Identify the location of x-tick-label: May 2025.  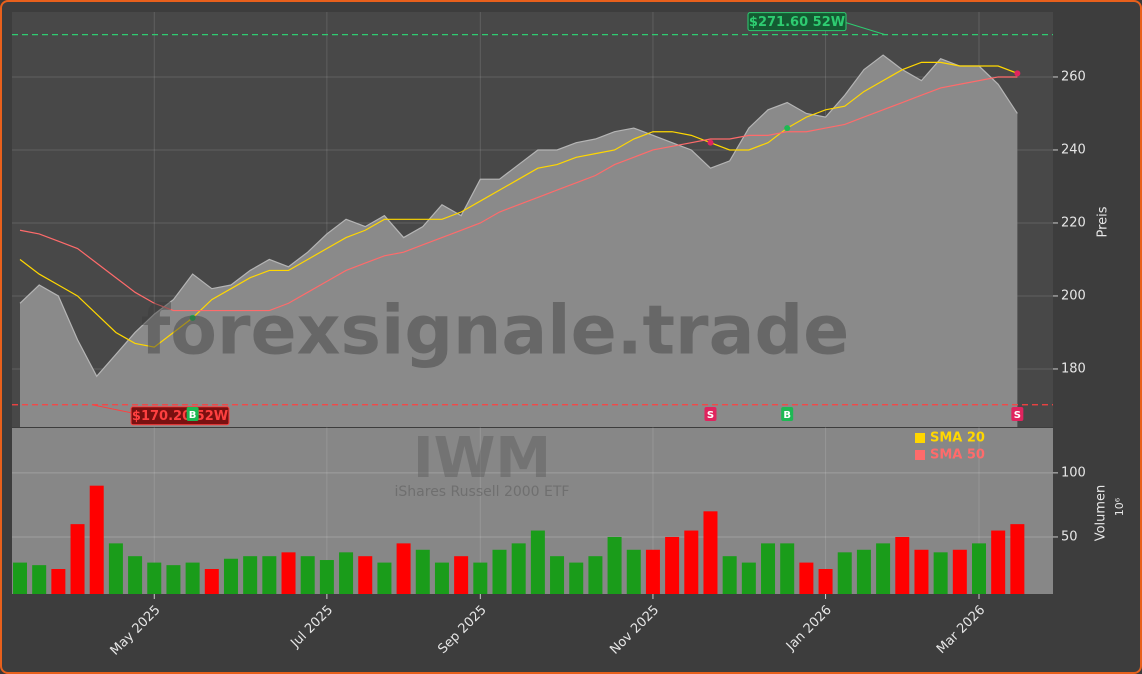
(136, 631).